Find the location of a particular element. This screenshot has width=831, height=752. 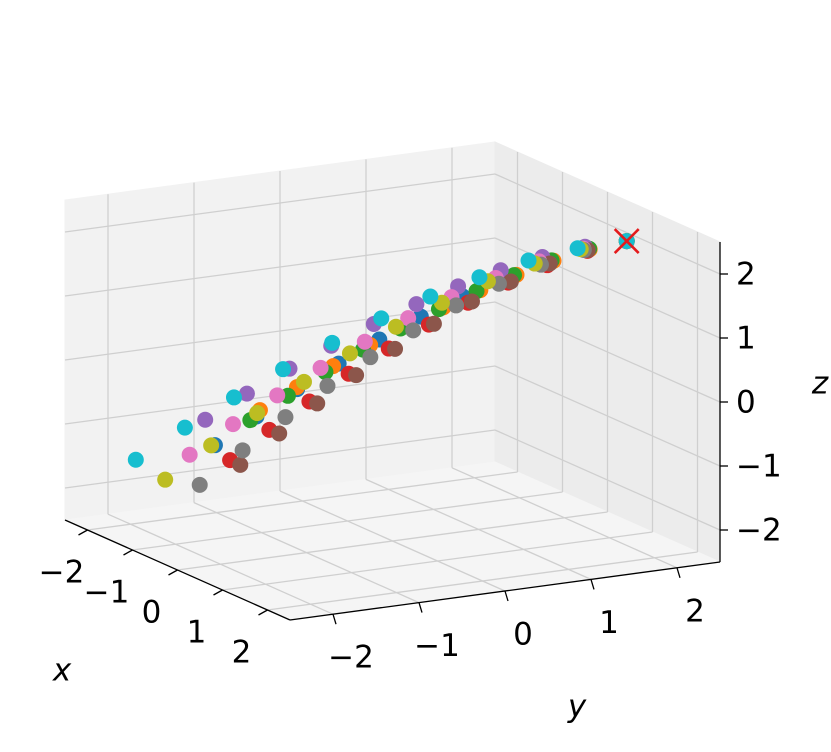

y-axis-label: y is located at coordinates (577, 707).